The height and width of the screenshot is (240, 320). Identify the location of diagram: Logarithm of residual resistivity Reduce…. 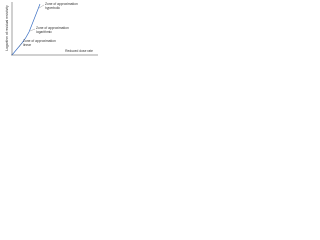
(50, 30).